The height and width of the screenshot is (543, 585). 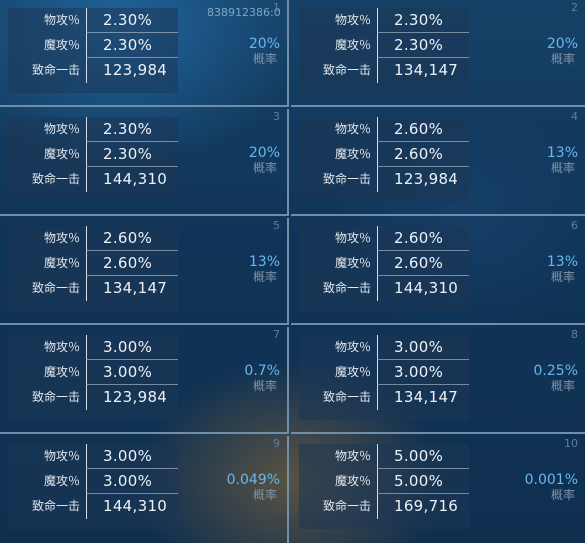 I want to click on outcome-cell: 物攻％ 2.30% 魔攻％ 2.30% 致命一击 144,310 3 20% 概率, so click(x=144, y=162).